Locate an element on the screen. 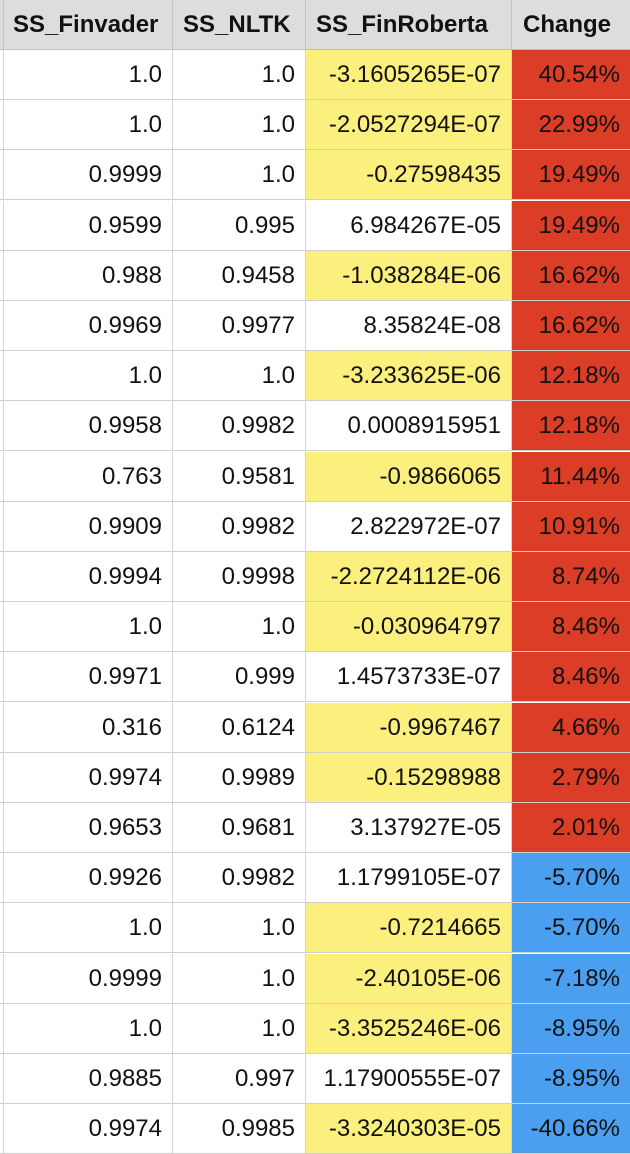 This screenshot has width=630, height=1154. column-header-ss-finvader: SS_Finvader is located at coordinates (88, 25).